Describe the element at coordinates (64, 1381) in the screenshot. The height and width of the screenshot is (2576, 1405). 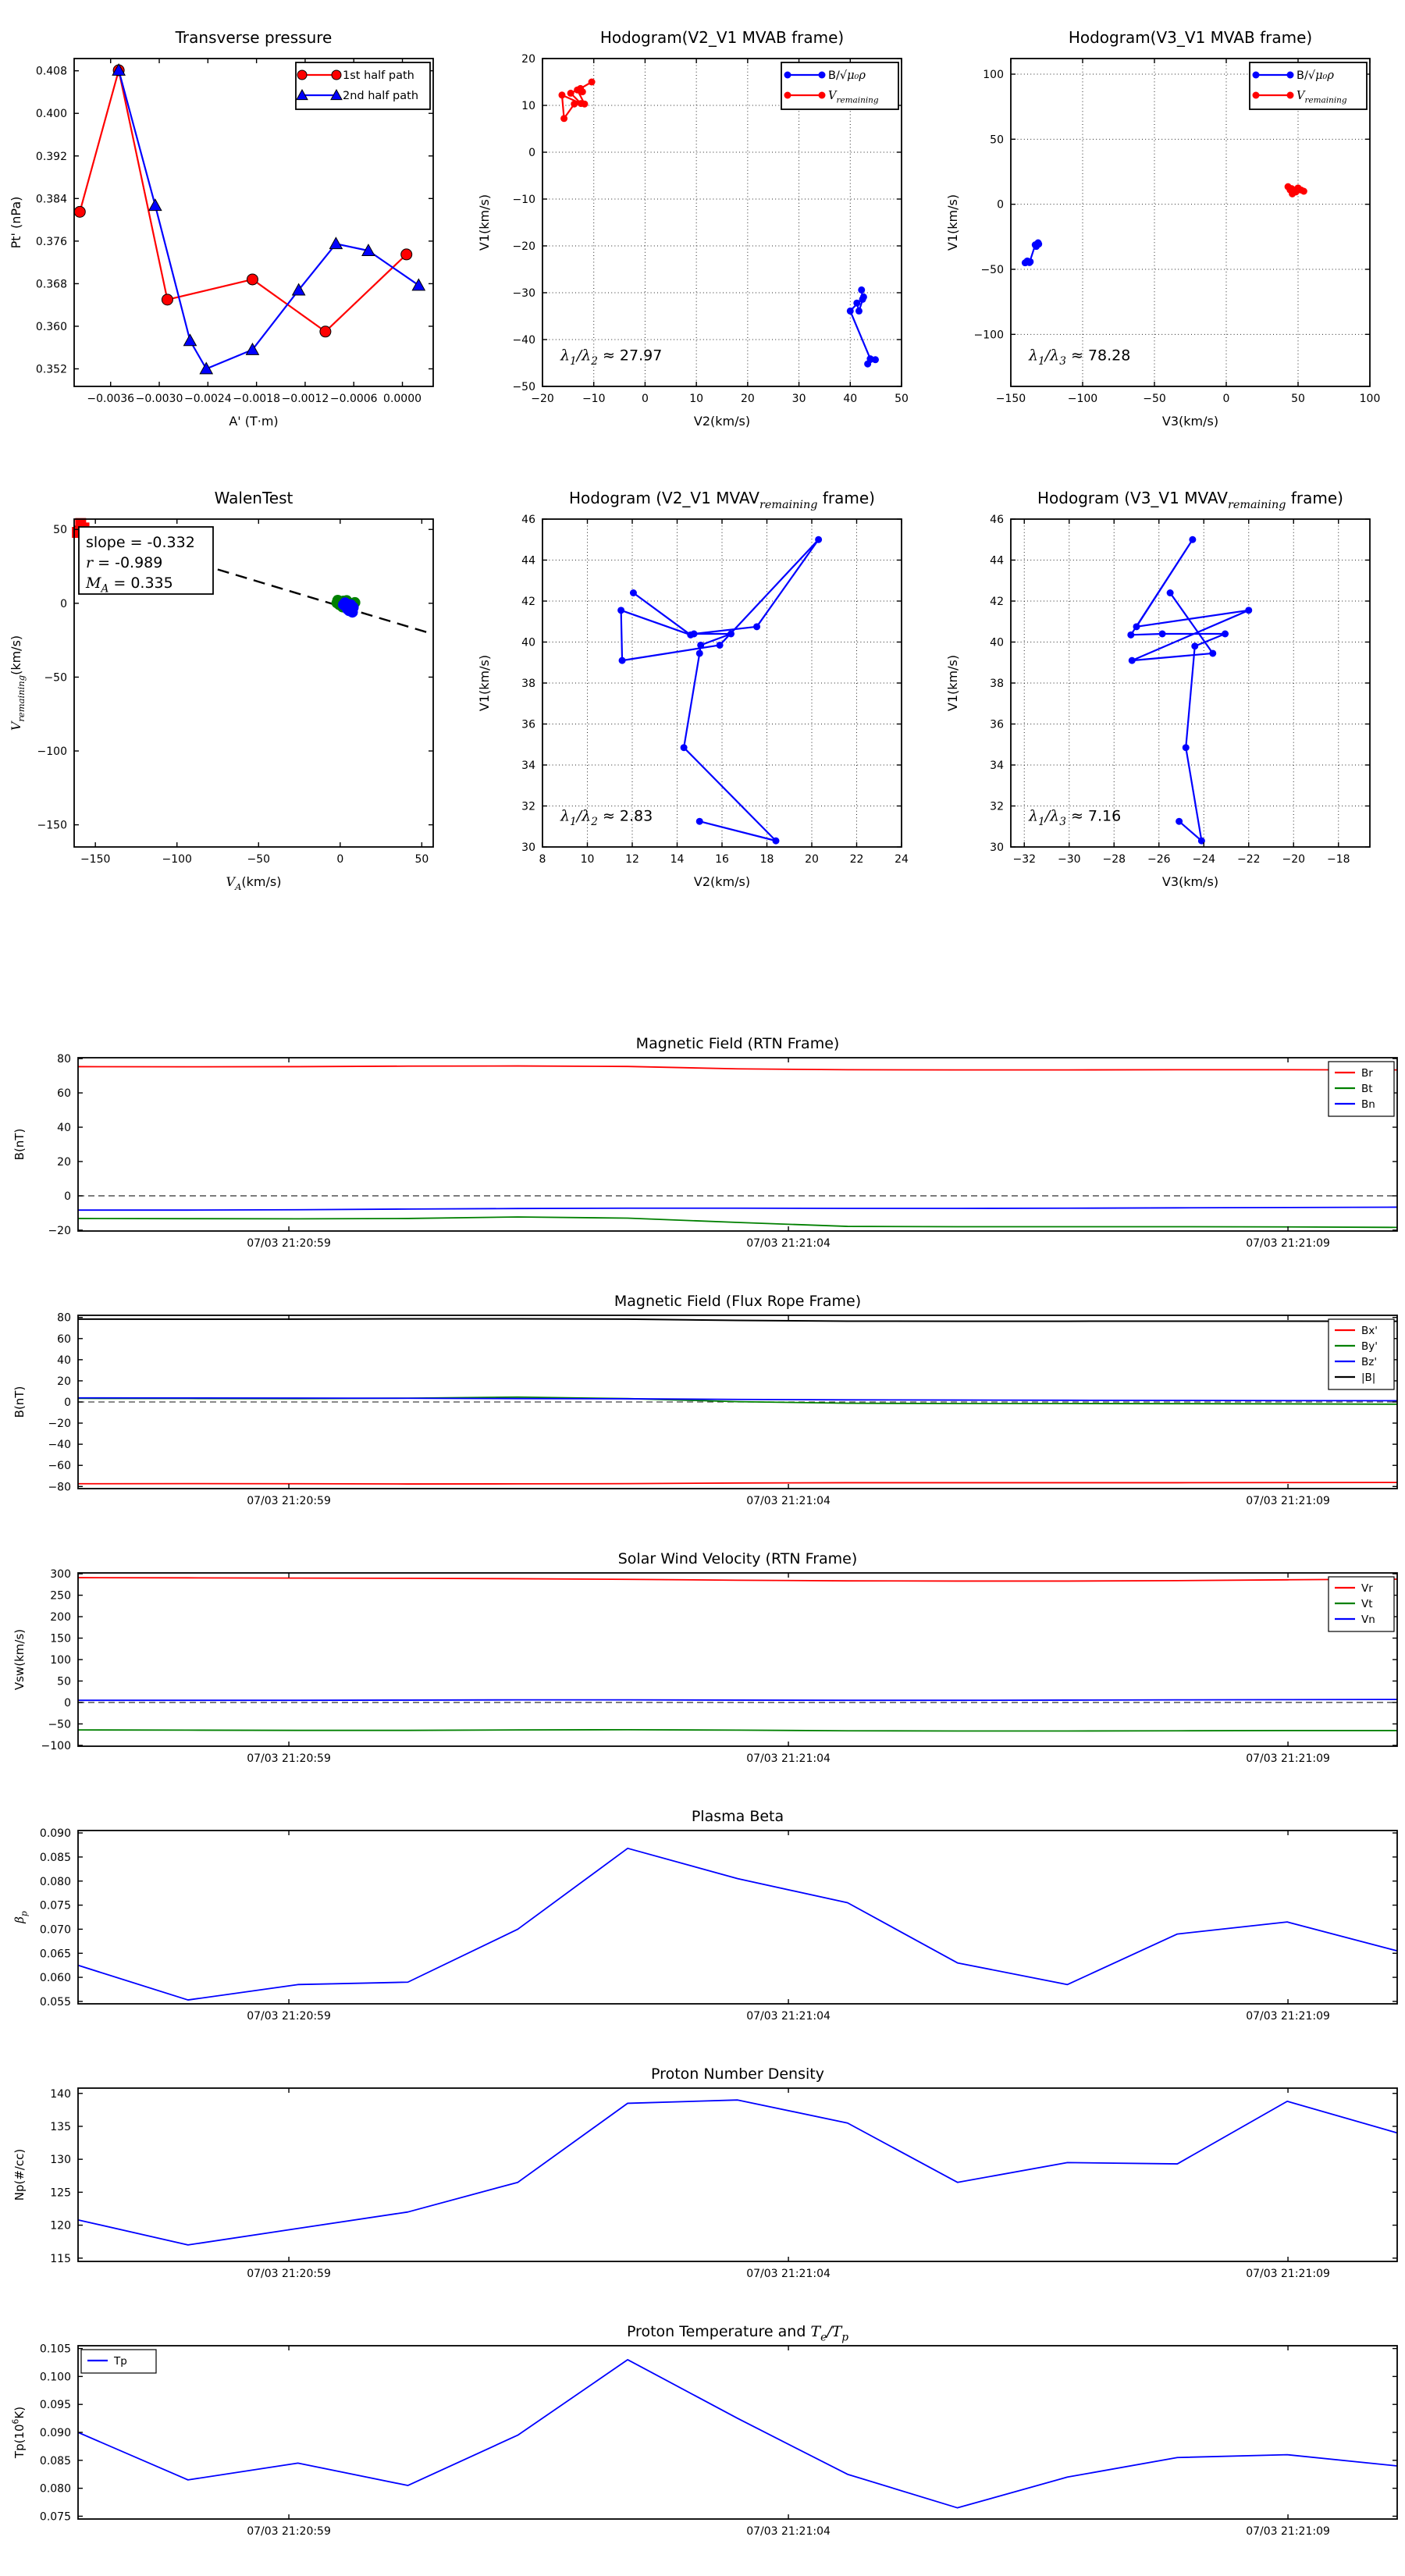
I see `y-tick-label: 20` at that location.